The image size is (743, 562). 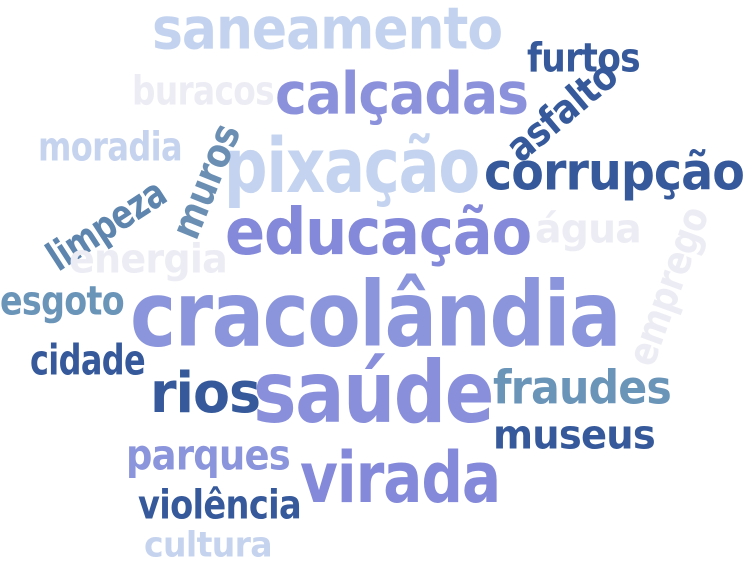 What do you see at coordinates (220, 505) in the screenshot?
I see `word-violencia: violência` at bounding box center [220, 505].